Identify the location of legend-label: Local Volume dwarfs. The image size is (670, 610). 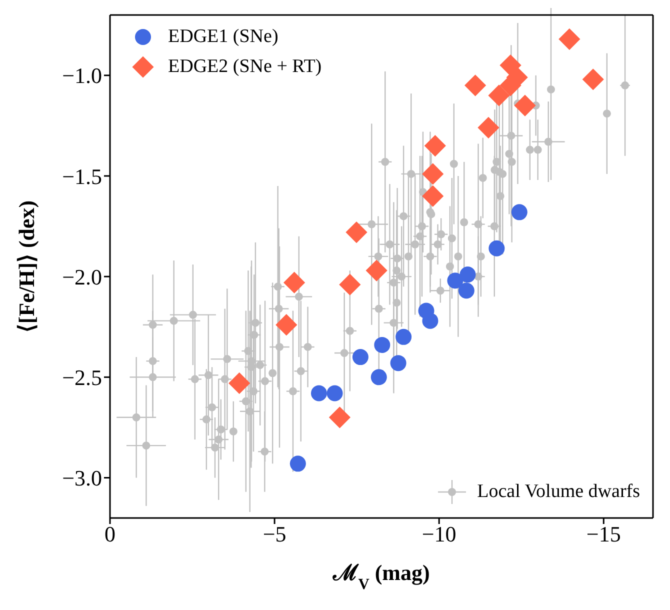
(558, 492).